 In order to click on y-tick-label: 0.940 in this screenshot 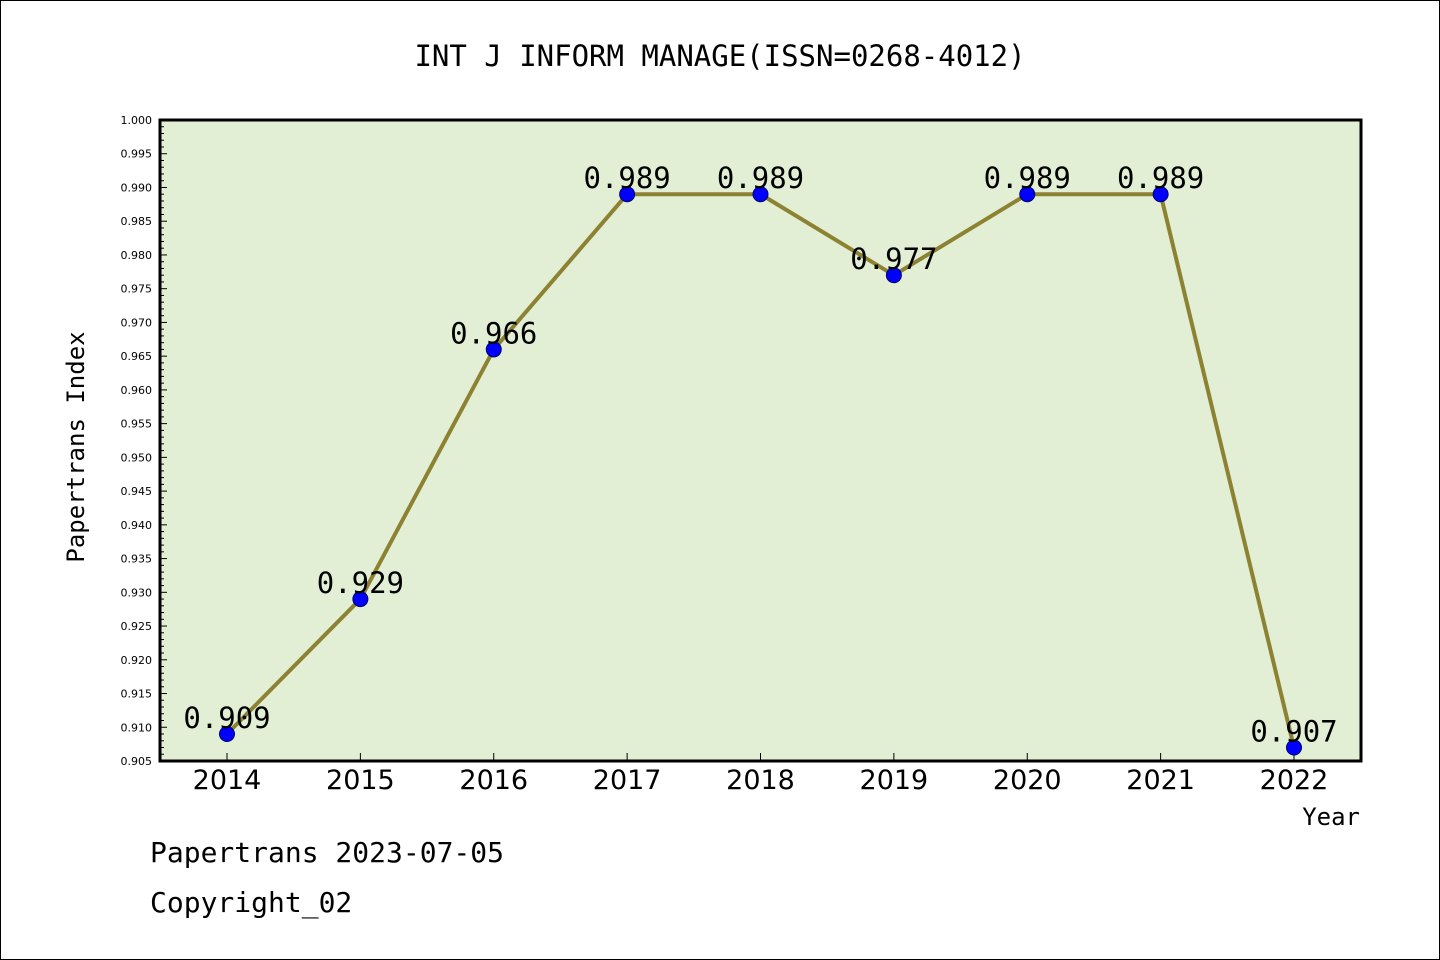, I will do `click(137, 525)`.